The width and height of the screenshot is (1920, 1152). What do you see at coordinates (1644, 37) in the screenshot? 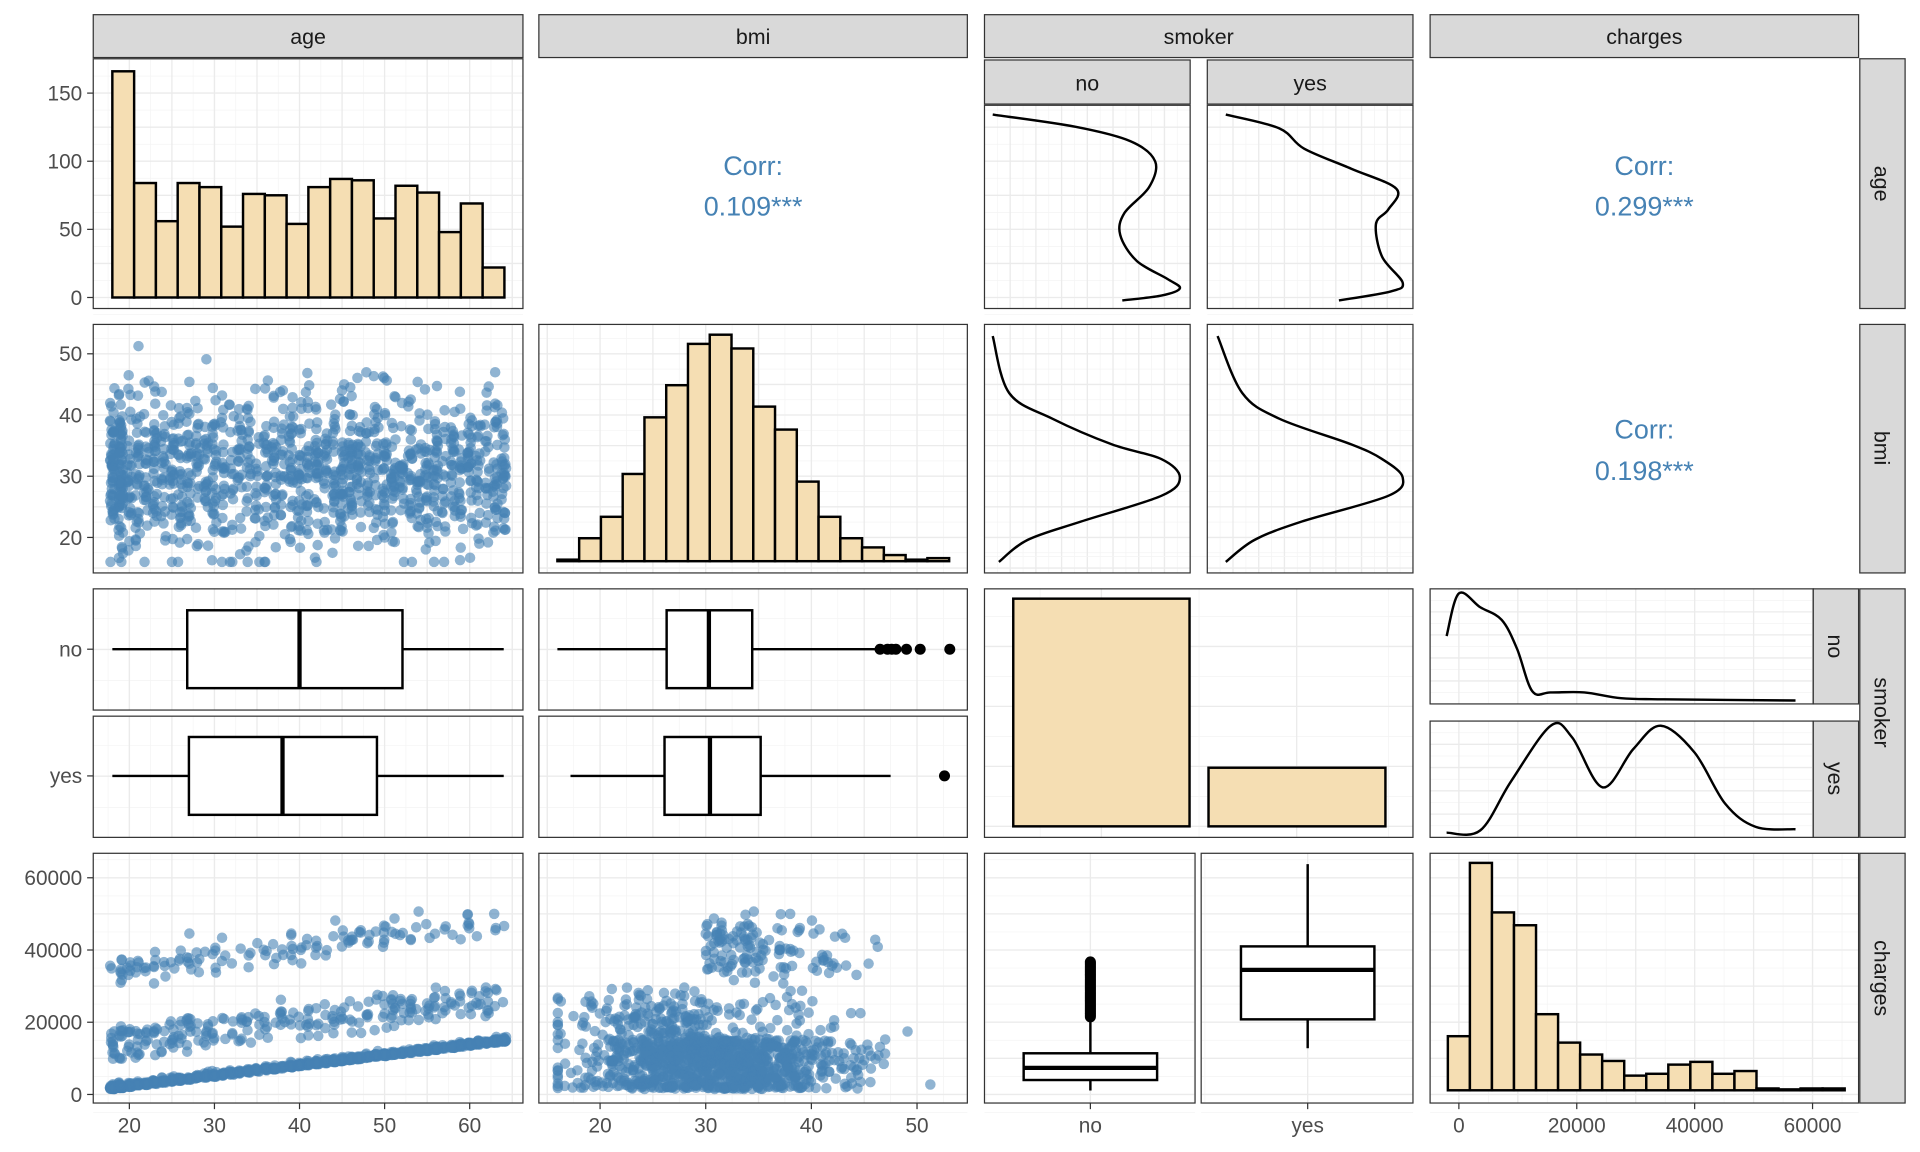
I see `strip-charges-label: charges` at bounding box center [1644, 37].